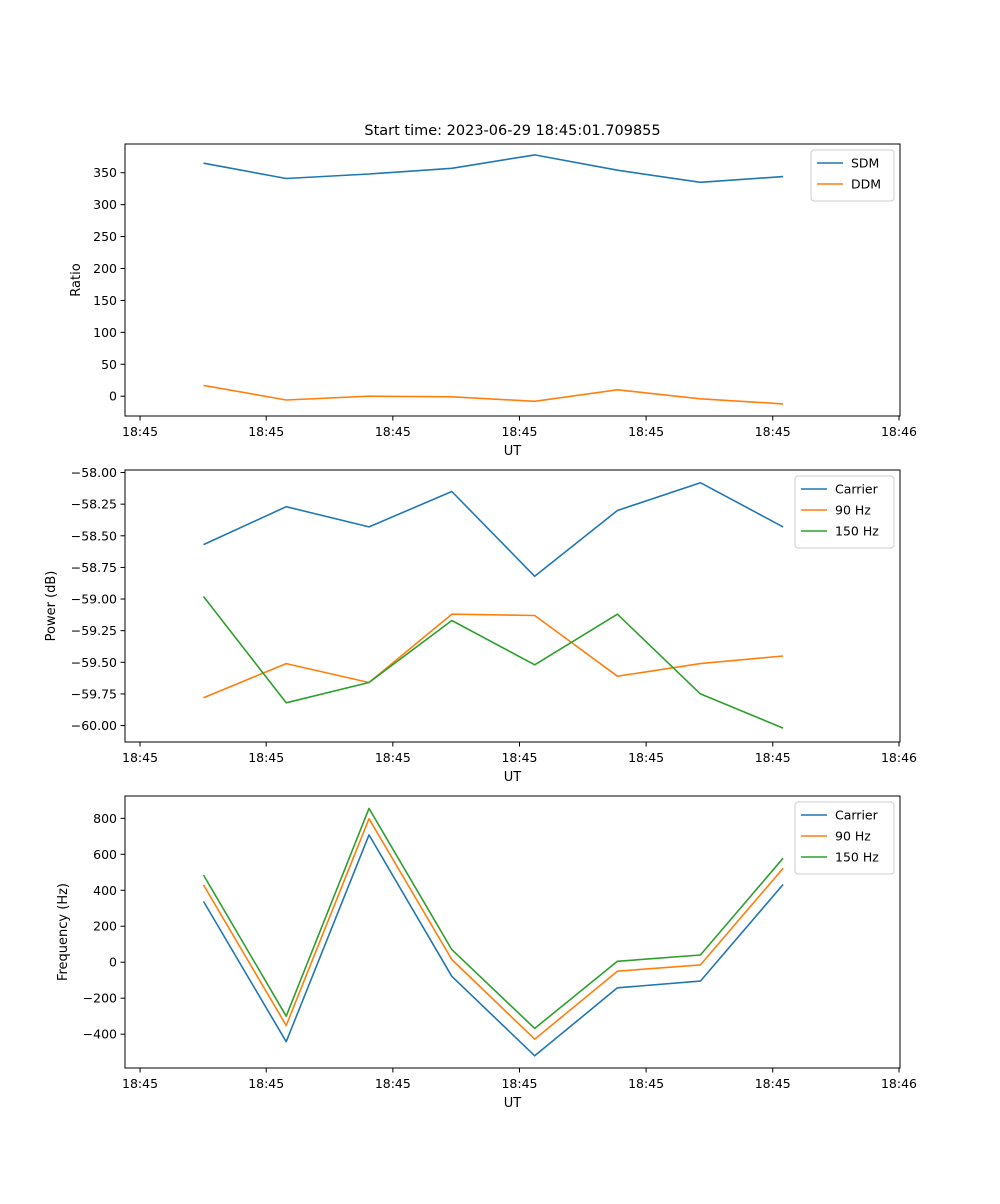  I want to click on y-axis-label: Ratio, so click(76, 279).